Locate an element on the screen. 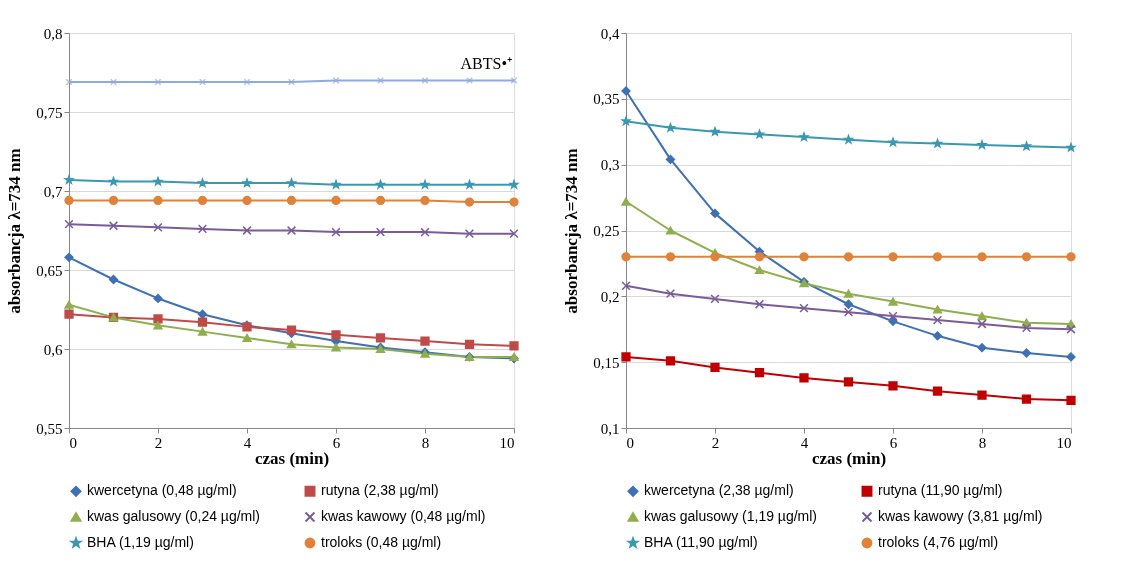 This screenshot has width=1128, height=574. legend-label: kwas kawowy (0,48 µg/ml) is located at coordinates (403, 516).